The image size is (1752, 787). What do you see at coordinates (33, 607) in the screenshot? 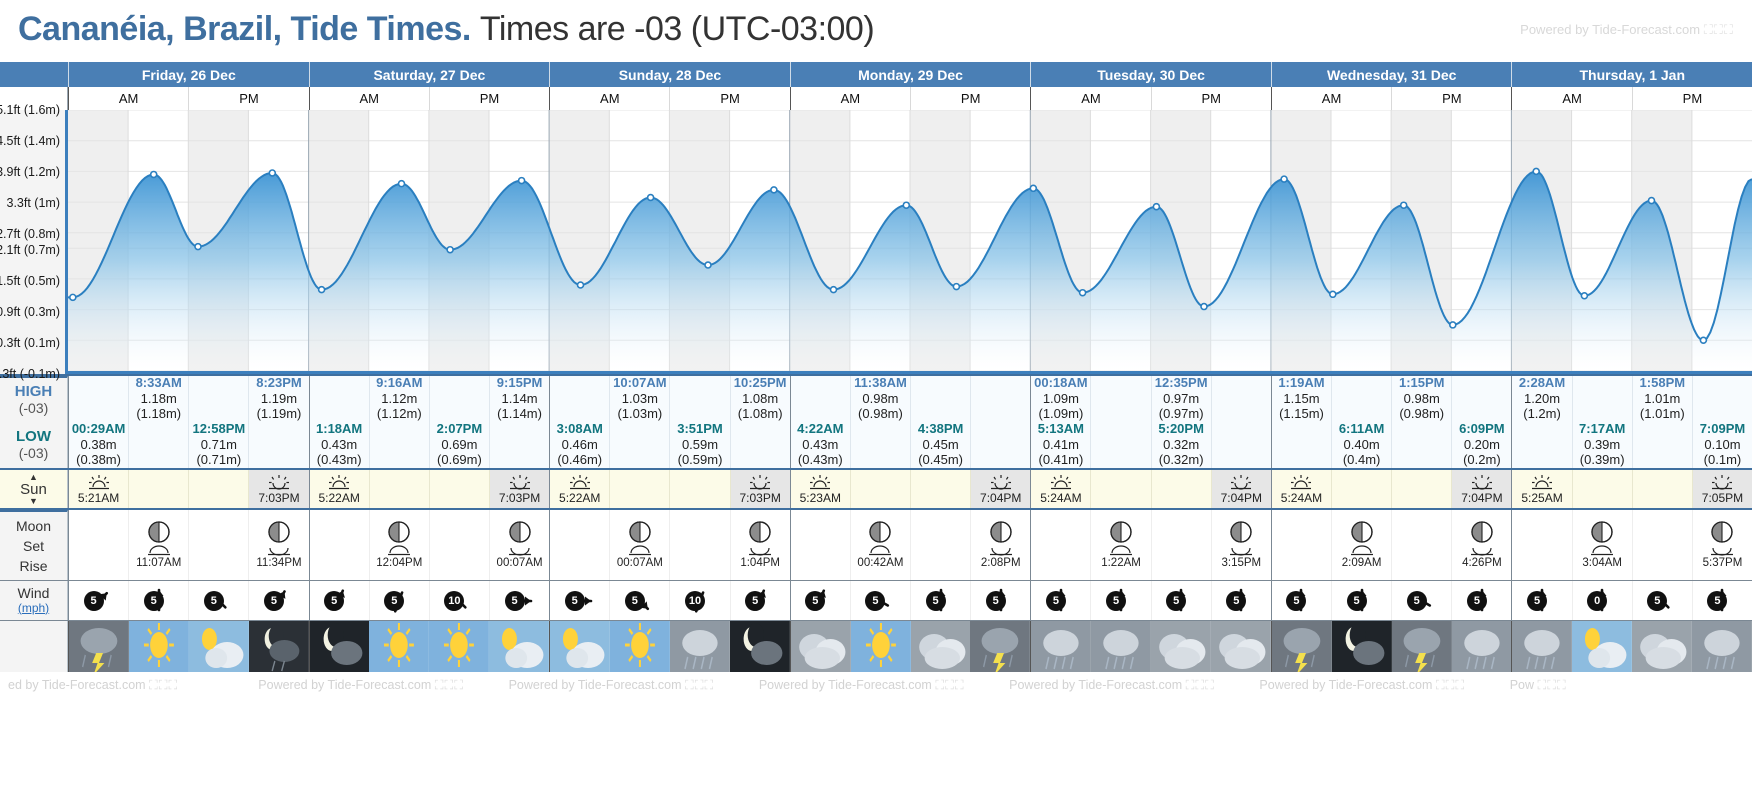
I see `wind-unit-link: (mph)` at bounding box center [33, 607].